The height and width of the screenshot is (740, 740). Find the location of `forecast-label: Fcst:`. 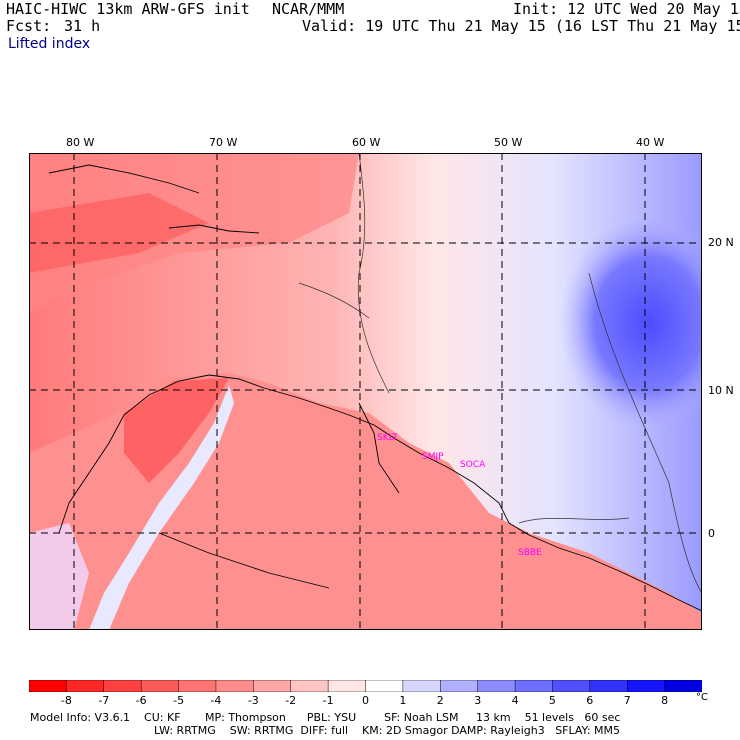

forecast-label: Fcst: is located at coordinates (29, 26).